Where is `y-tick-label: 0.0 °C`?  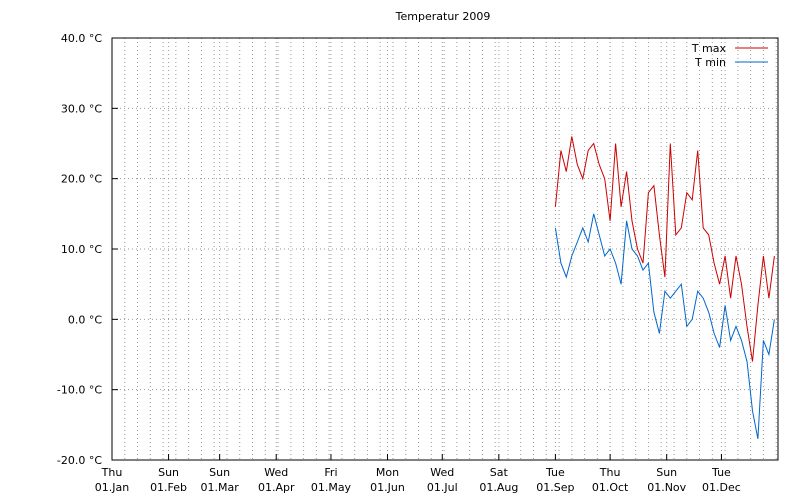
y-tick-label: 0.0 °C is located at coordinates (85, 319).